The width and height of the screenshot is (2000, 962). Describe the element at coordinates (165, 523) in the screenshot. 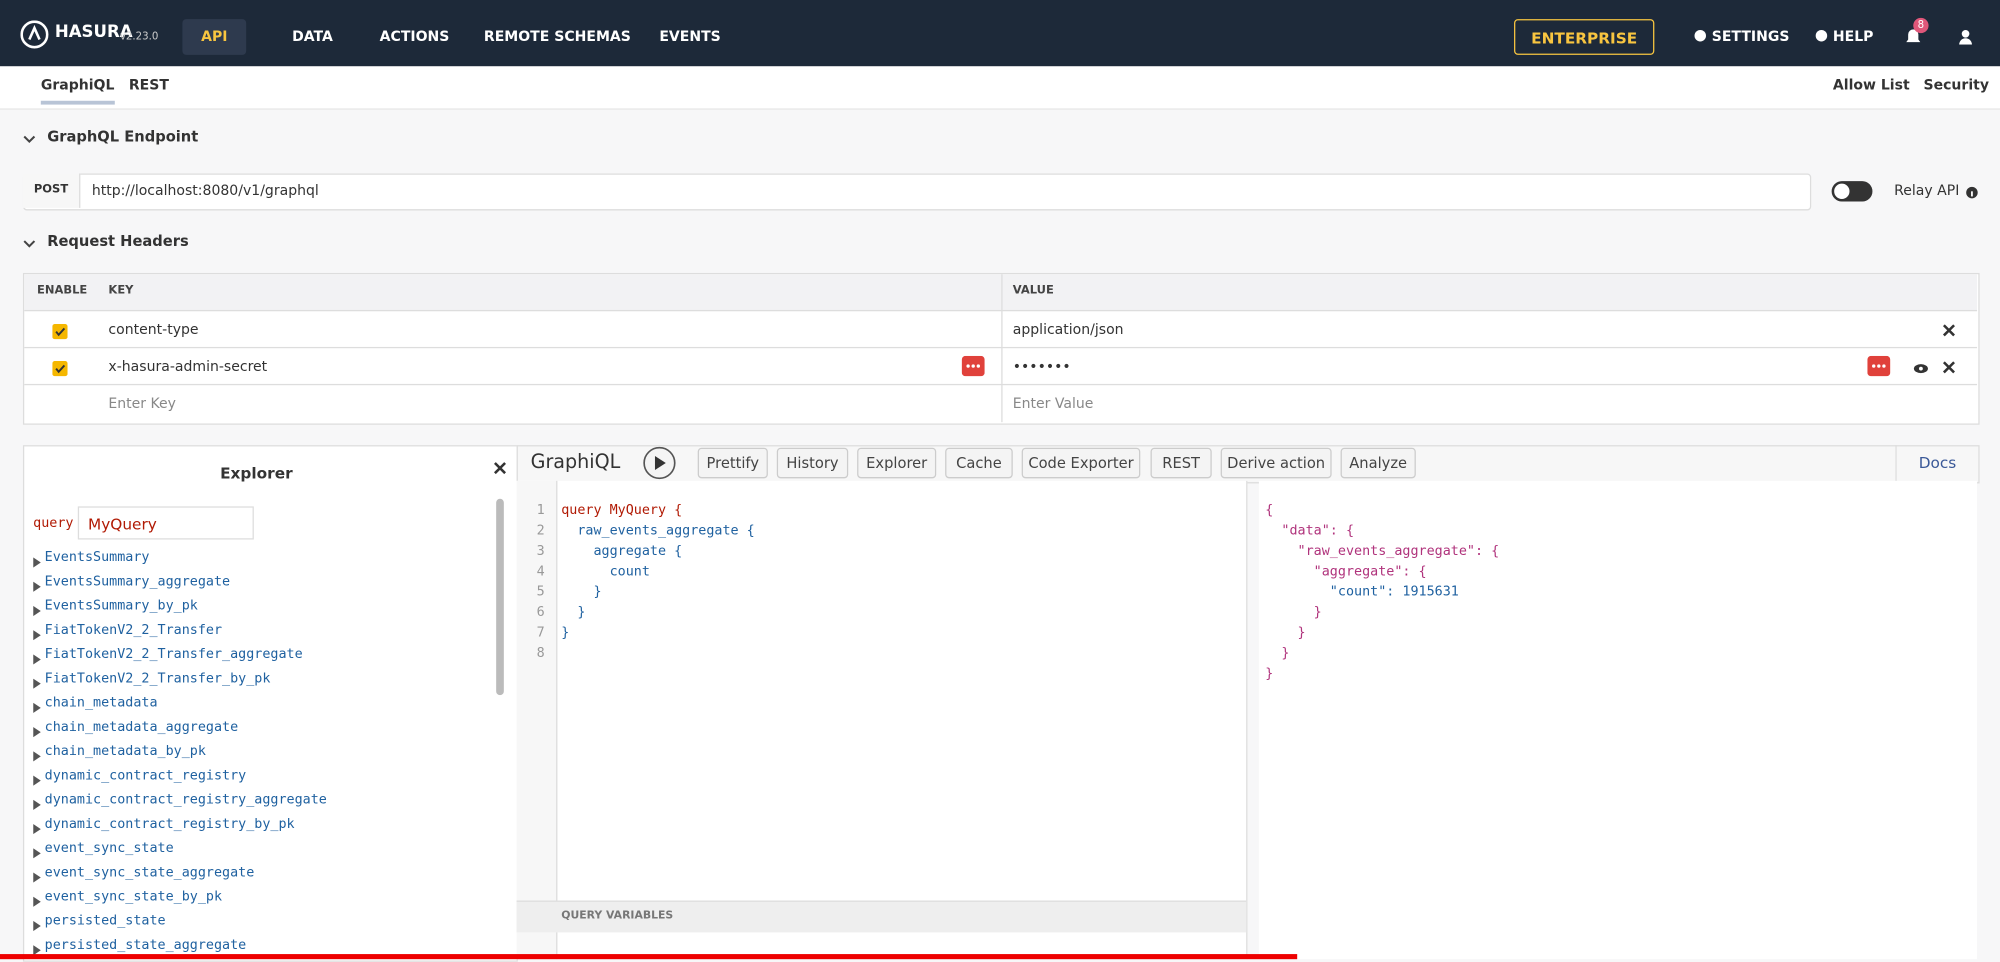

I see `query-name: MyQuery` at that location.